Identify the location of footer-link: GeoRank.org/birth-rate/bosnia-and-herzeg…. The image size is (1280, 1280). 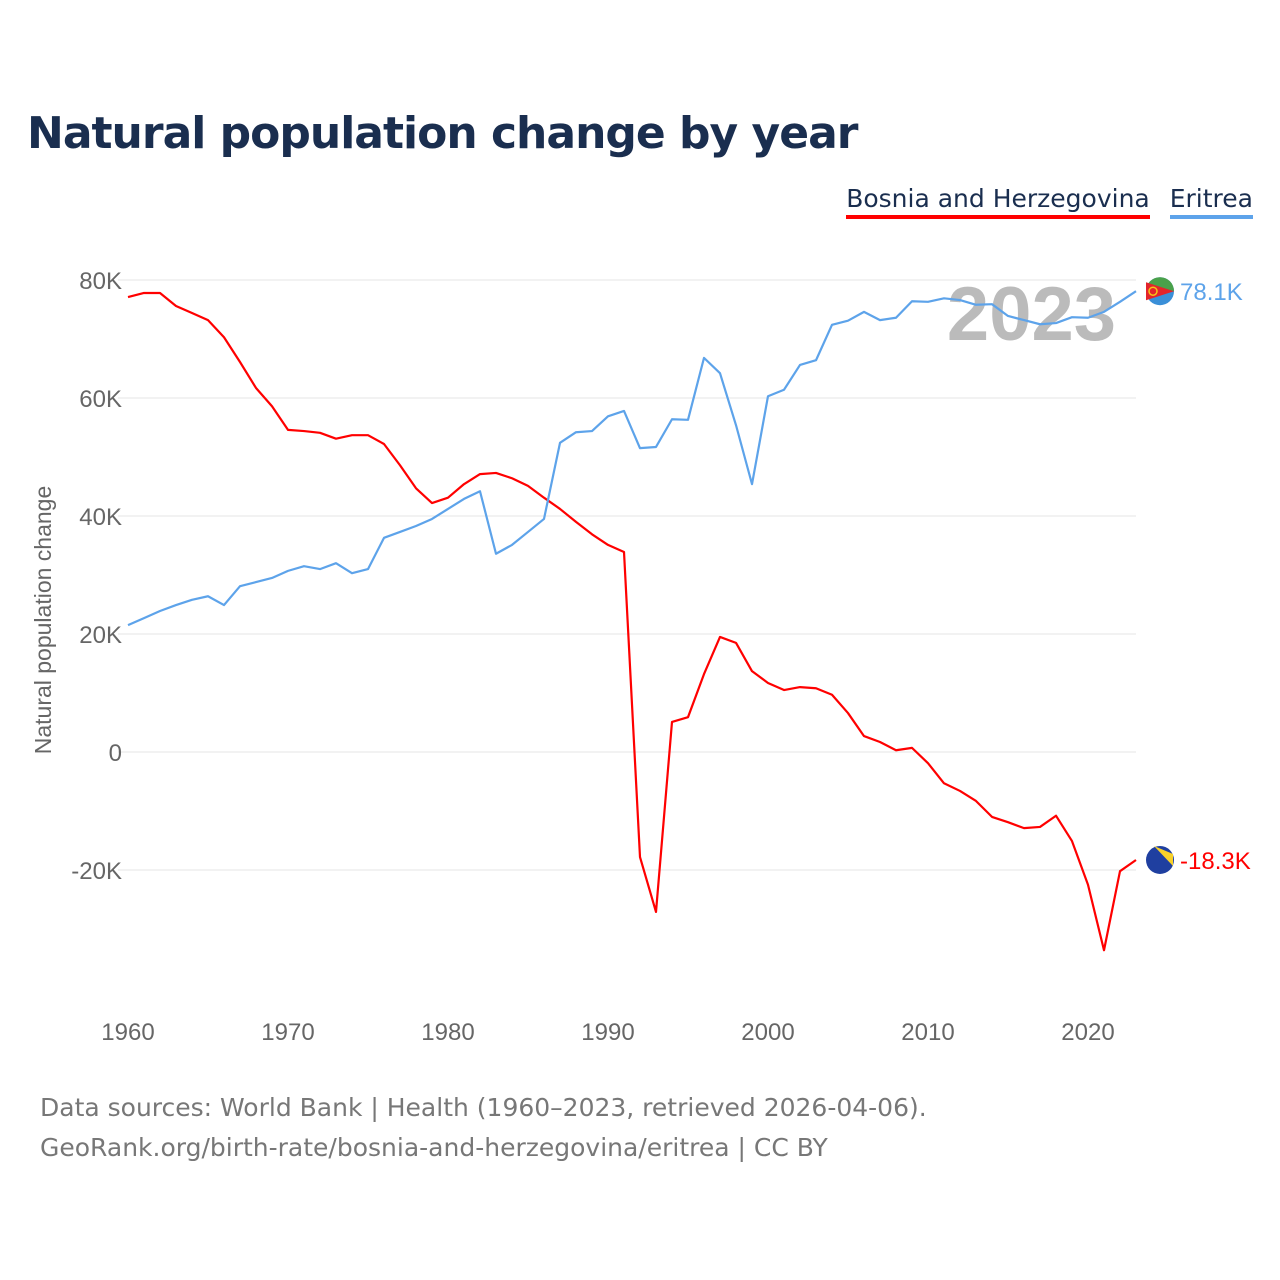
(434, 1147).